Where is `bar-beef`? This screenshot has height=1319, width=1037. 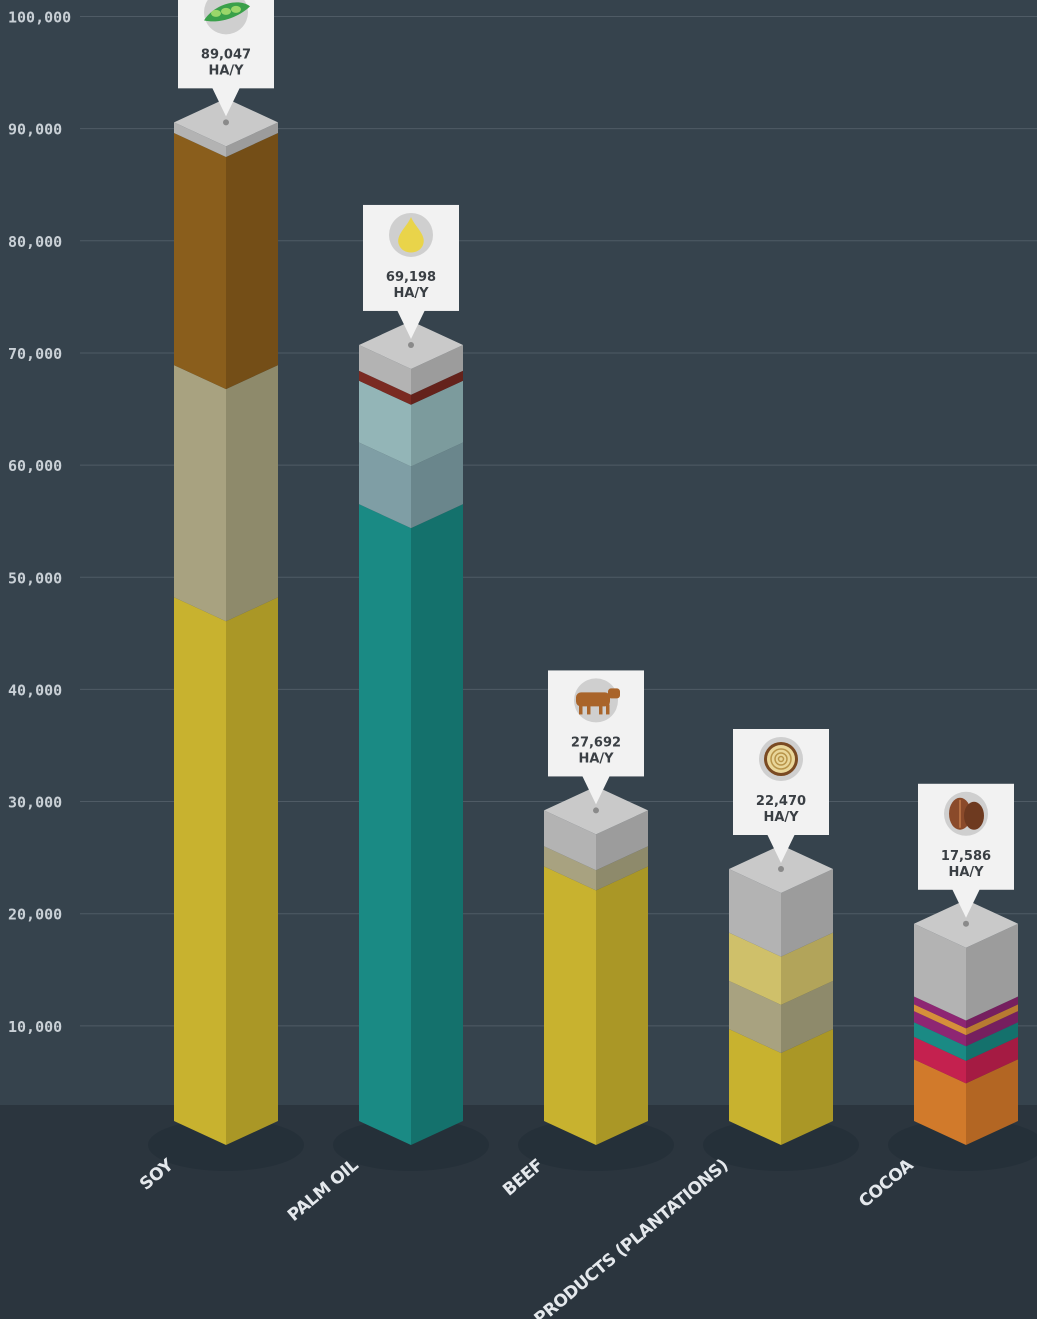
bar-beef is located at coordinates (596, 978).